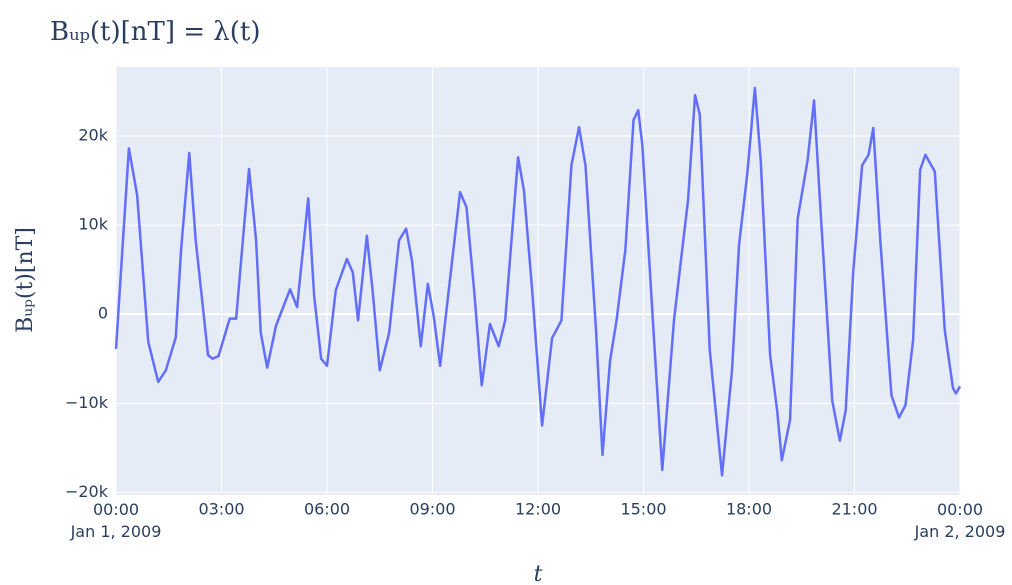 This screenshot has height=585, width=1012. What do you see at coordinates (93, 135) in the screenshot?
I see `y-tick-label: 20k` at bounding box center [93, 135].